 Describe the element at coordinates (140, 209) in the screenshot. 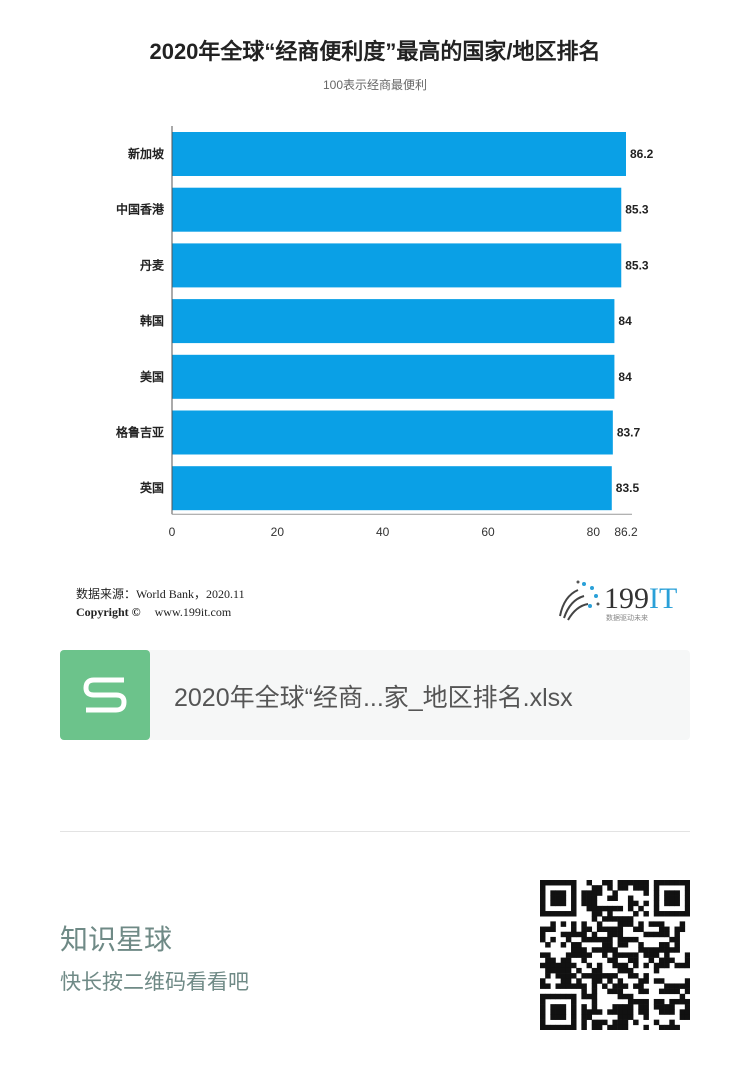

I see `category-label: 中国香港` at that location.